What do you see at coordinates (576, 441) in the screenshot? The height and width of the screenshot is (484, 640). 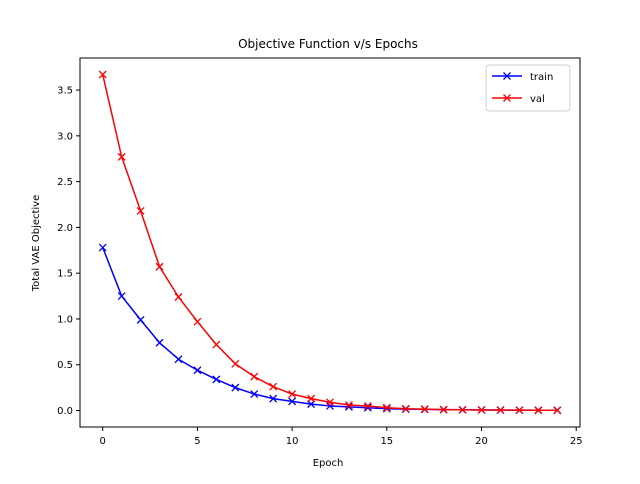 I see `x-tick-label: 25` at bounding box center [576, 441].